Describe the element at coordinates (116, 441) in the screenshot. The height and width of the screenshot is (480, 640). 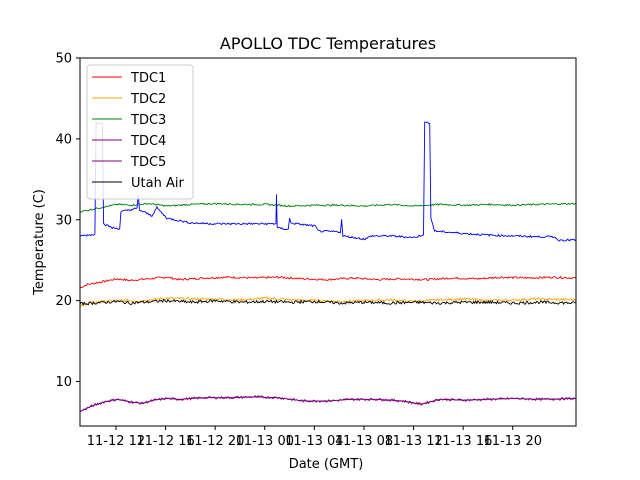
I see `x-tick-label: 11-12 12` at that location.